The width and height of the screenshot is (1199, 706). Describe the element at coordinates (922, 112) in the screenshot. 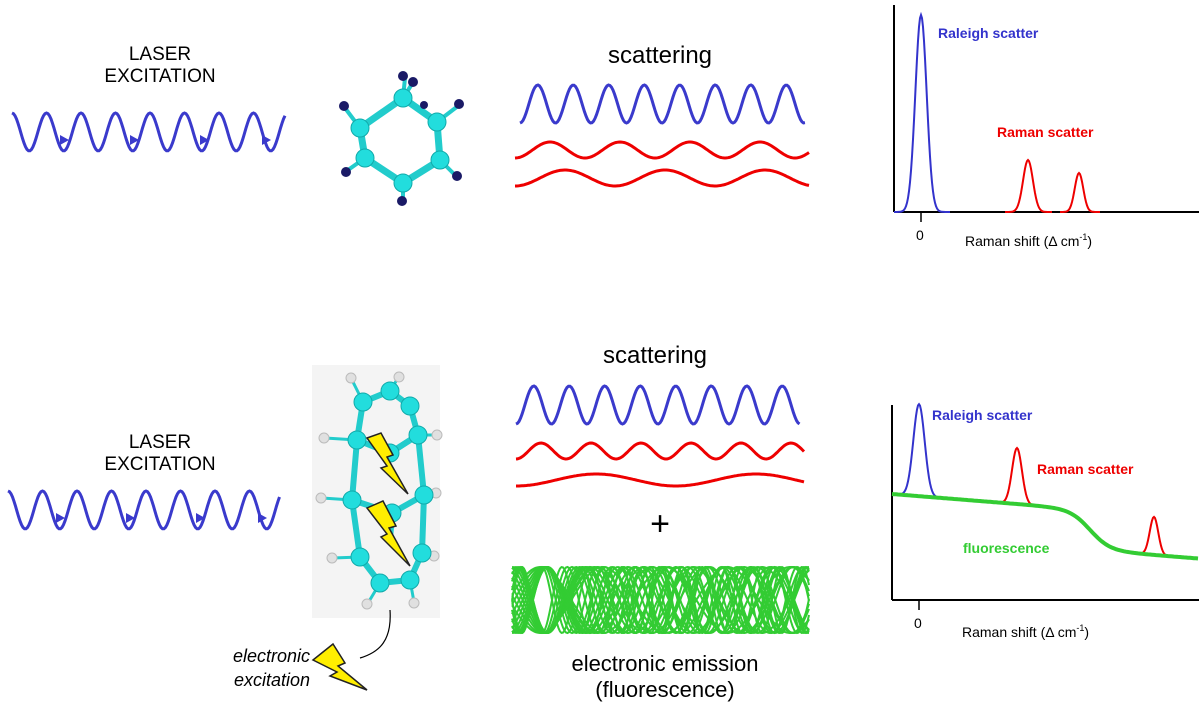

I see `top-rayleigh-peak` at that location.